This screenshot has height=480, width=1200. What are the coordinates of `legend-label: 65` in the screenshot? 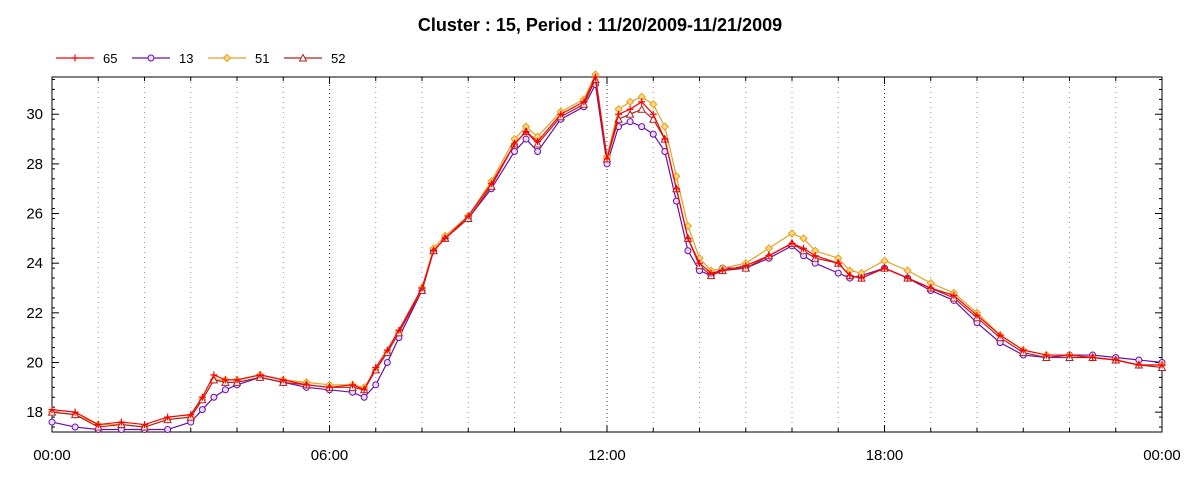 It's located at (110, 58).